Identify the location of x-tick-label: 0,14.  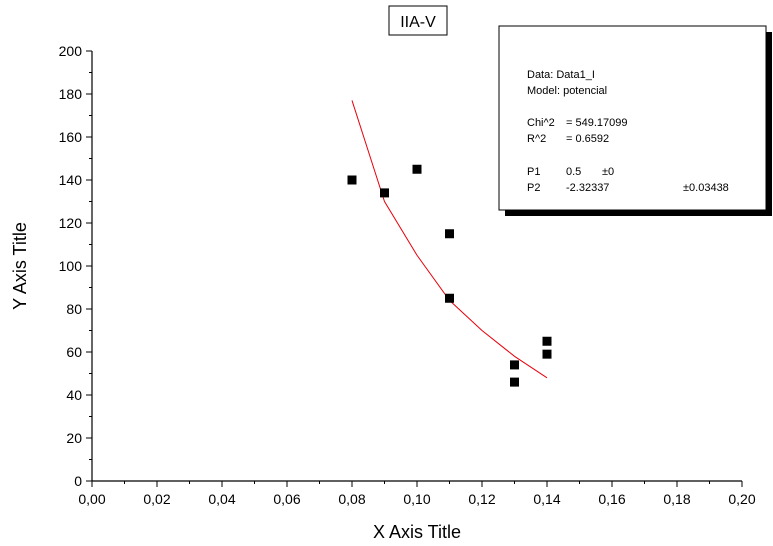
(546, 499).